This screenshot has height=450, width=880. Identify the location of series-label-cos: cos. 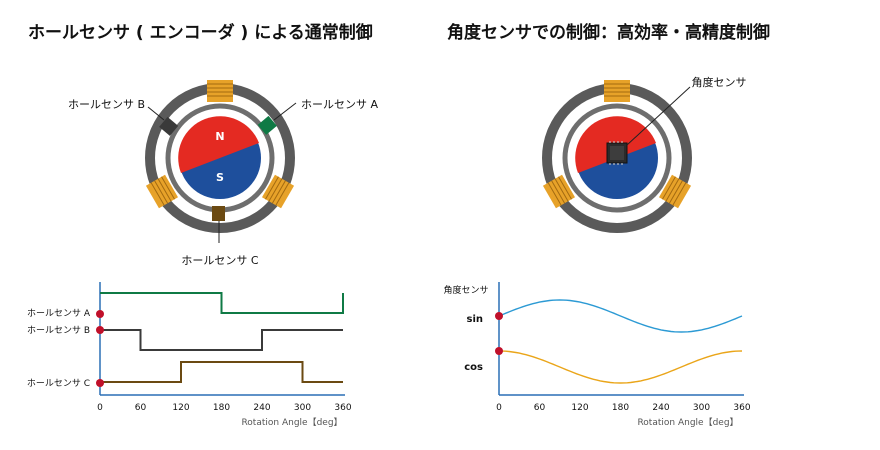
(473, 367).